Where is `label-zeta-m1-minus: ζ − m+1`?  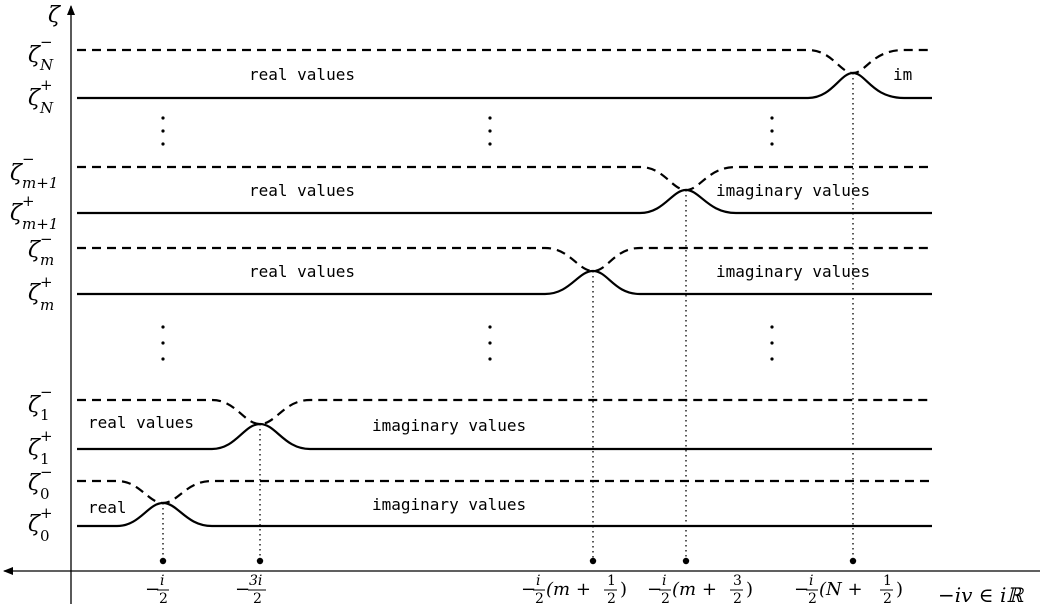 label-zeta-m1-minus: ζ − m+1 is located at coordinates (34, 171).